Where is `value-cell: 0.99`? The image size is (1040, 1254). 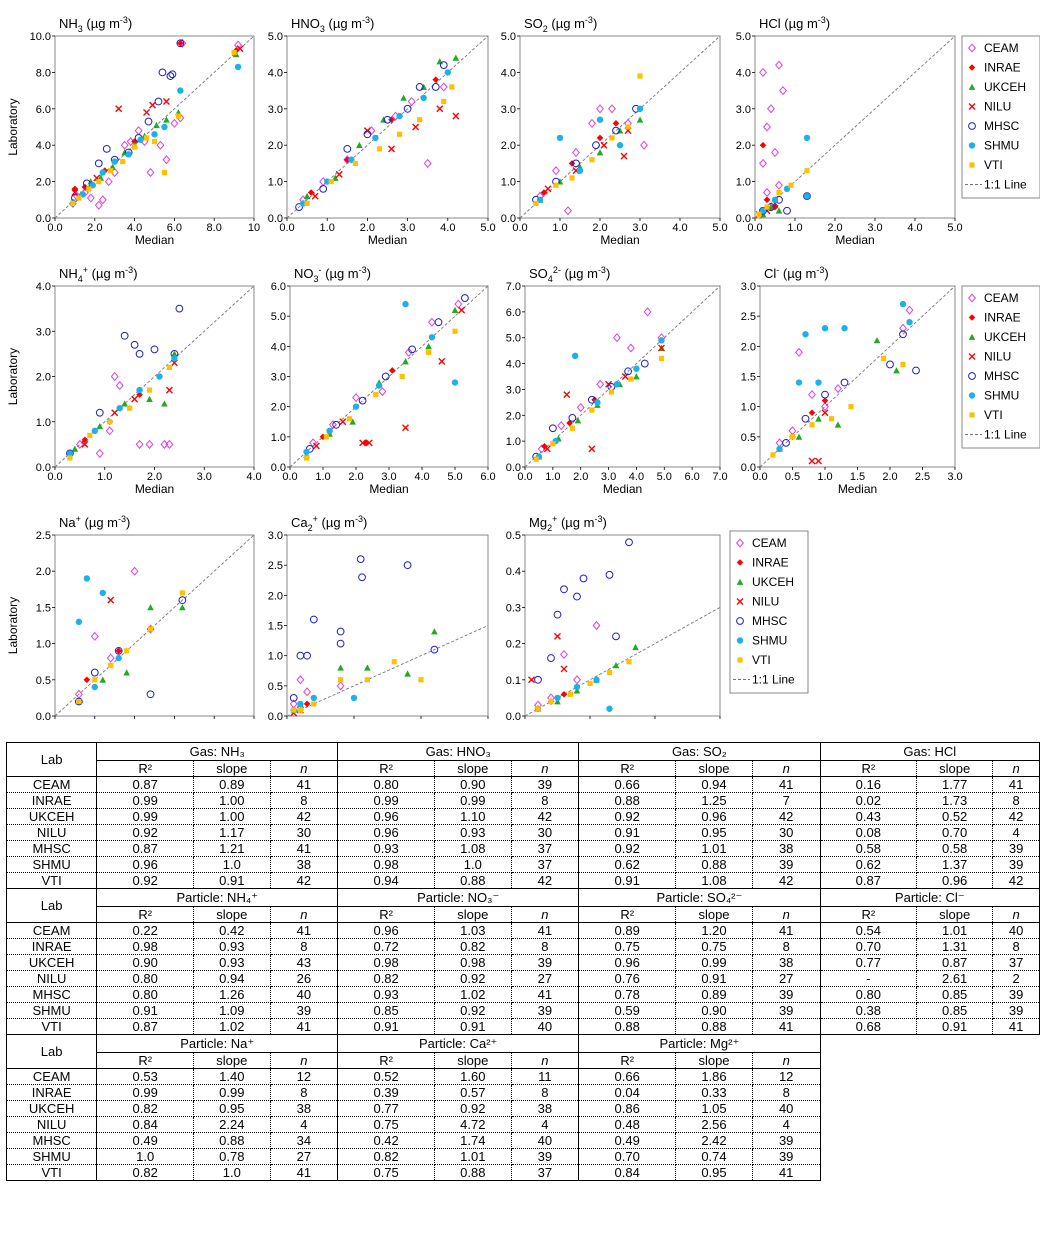 value-cell: 0.99 is located at coordinates (232, 1092).